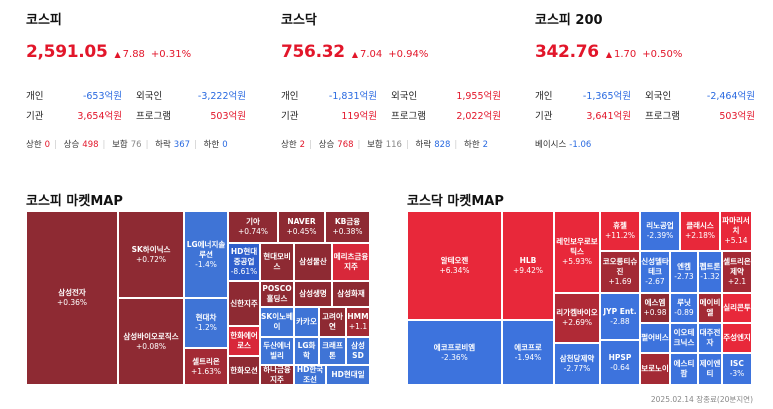 The image size is (773, 409). I want to click on cell-change: +6.34%, so click(454, 270).